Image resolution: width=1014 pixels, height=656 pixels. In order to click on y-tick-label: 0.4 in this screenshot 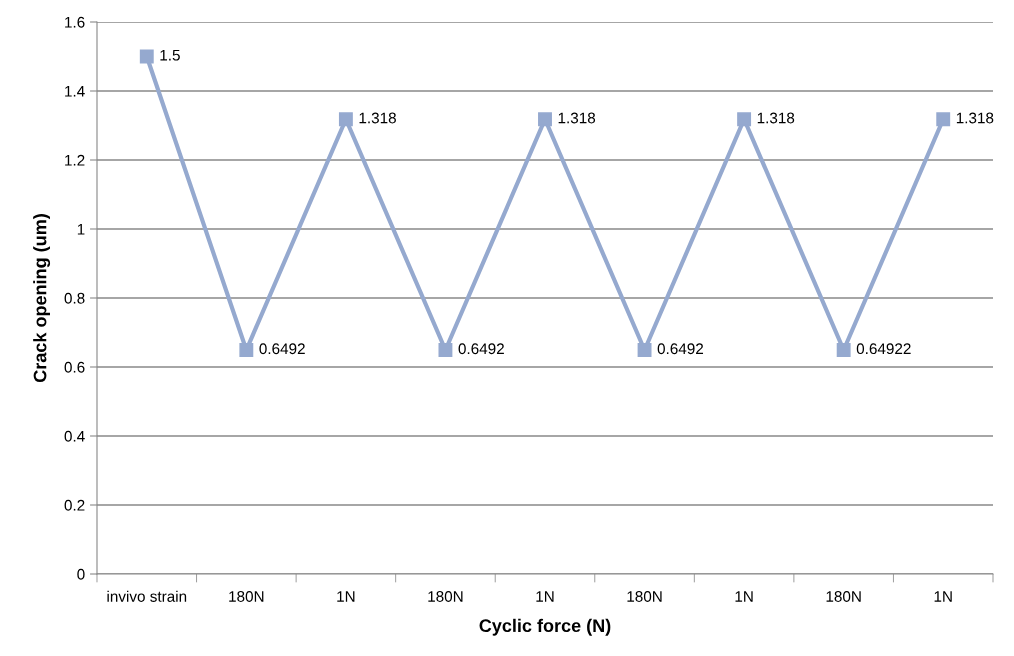, I will do `click(74, 436)`.